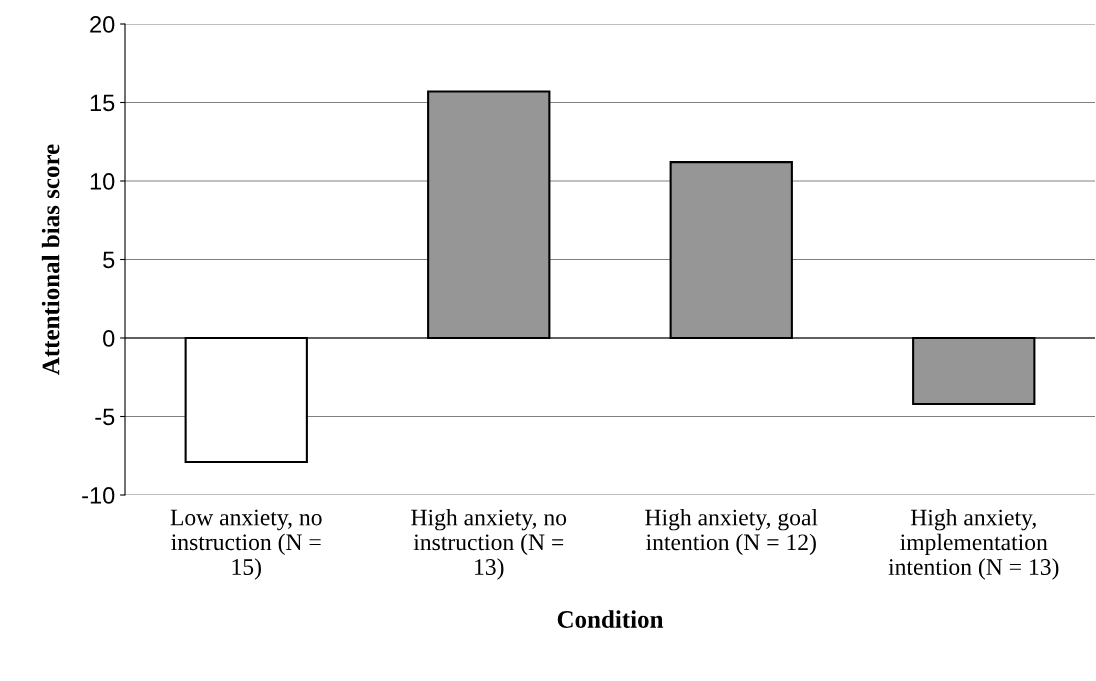 The height and width of the screenshot is (681, 1096). Describe the element at coordinates (50, 259) in the screenshot. I see `y-axis-title: Attentional bias score` at that location.